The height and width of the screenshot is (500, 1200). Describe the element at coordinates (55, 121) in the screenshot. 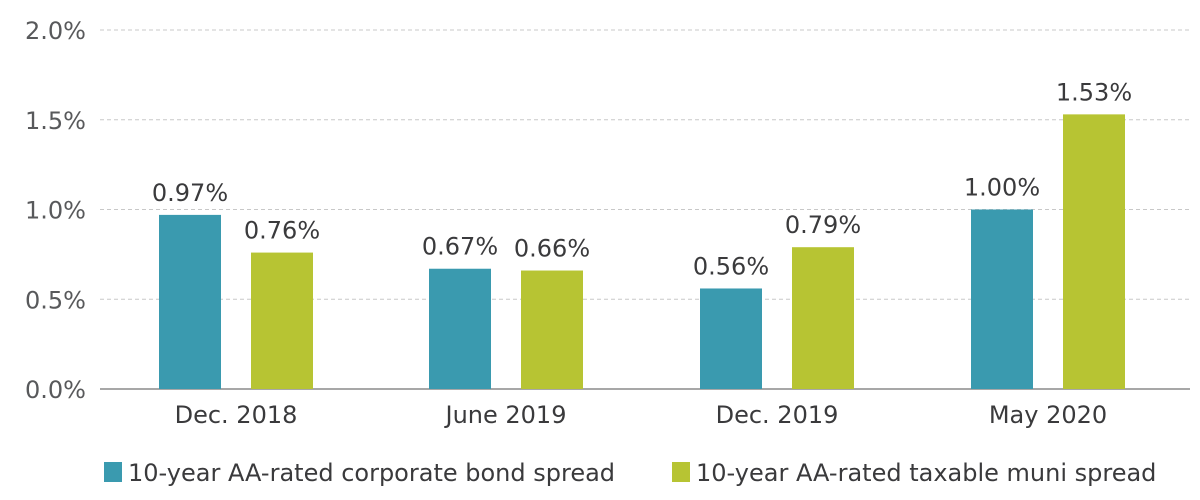

I see `y-tick-label: 1.5%` at that location.